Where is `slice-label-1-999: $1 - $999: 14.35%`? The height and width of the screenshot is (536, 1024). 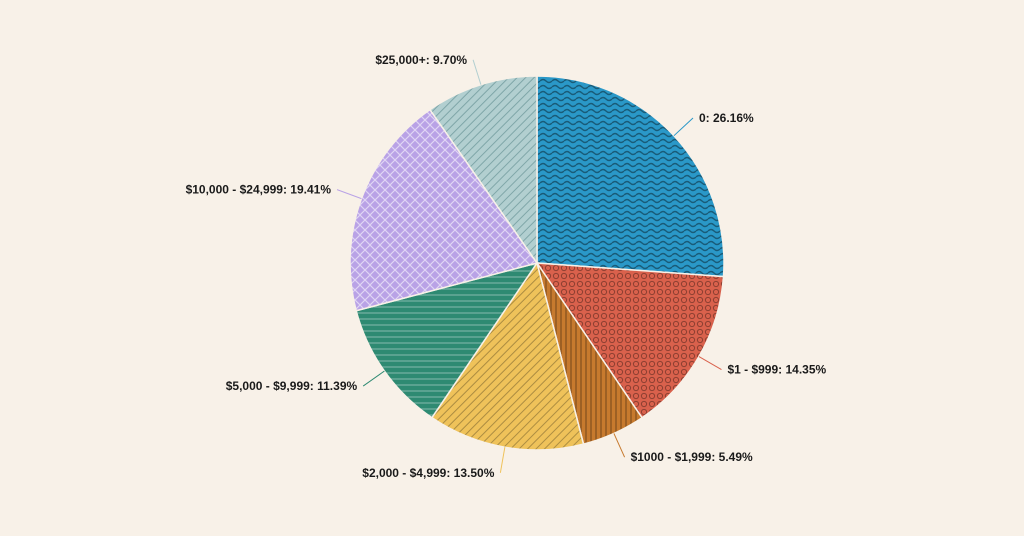 slice-label-1-999: $1 - $999: 14.35% is located at coordinates (776, 370).